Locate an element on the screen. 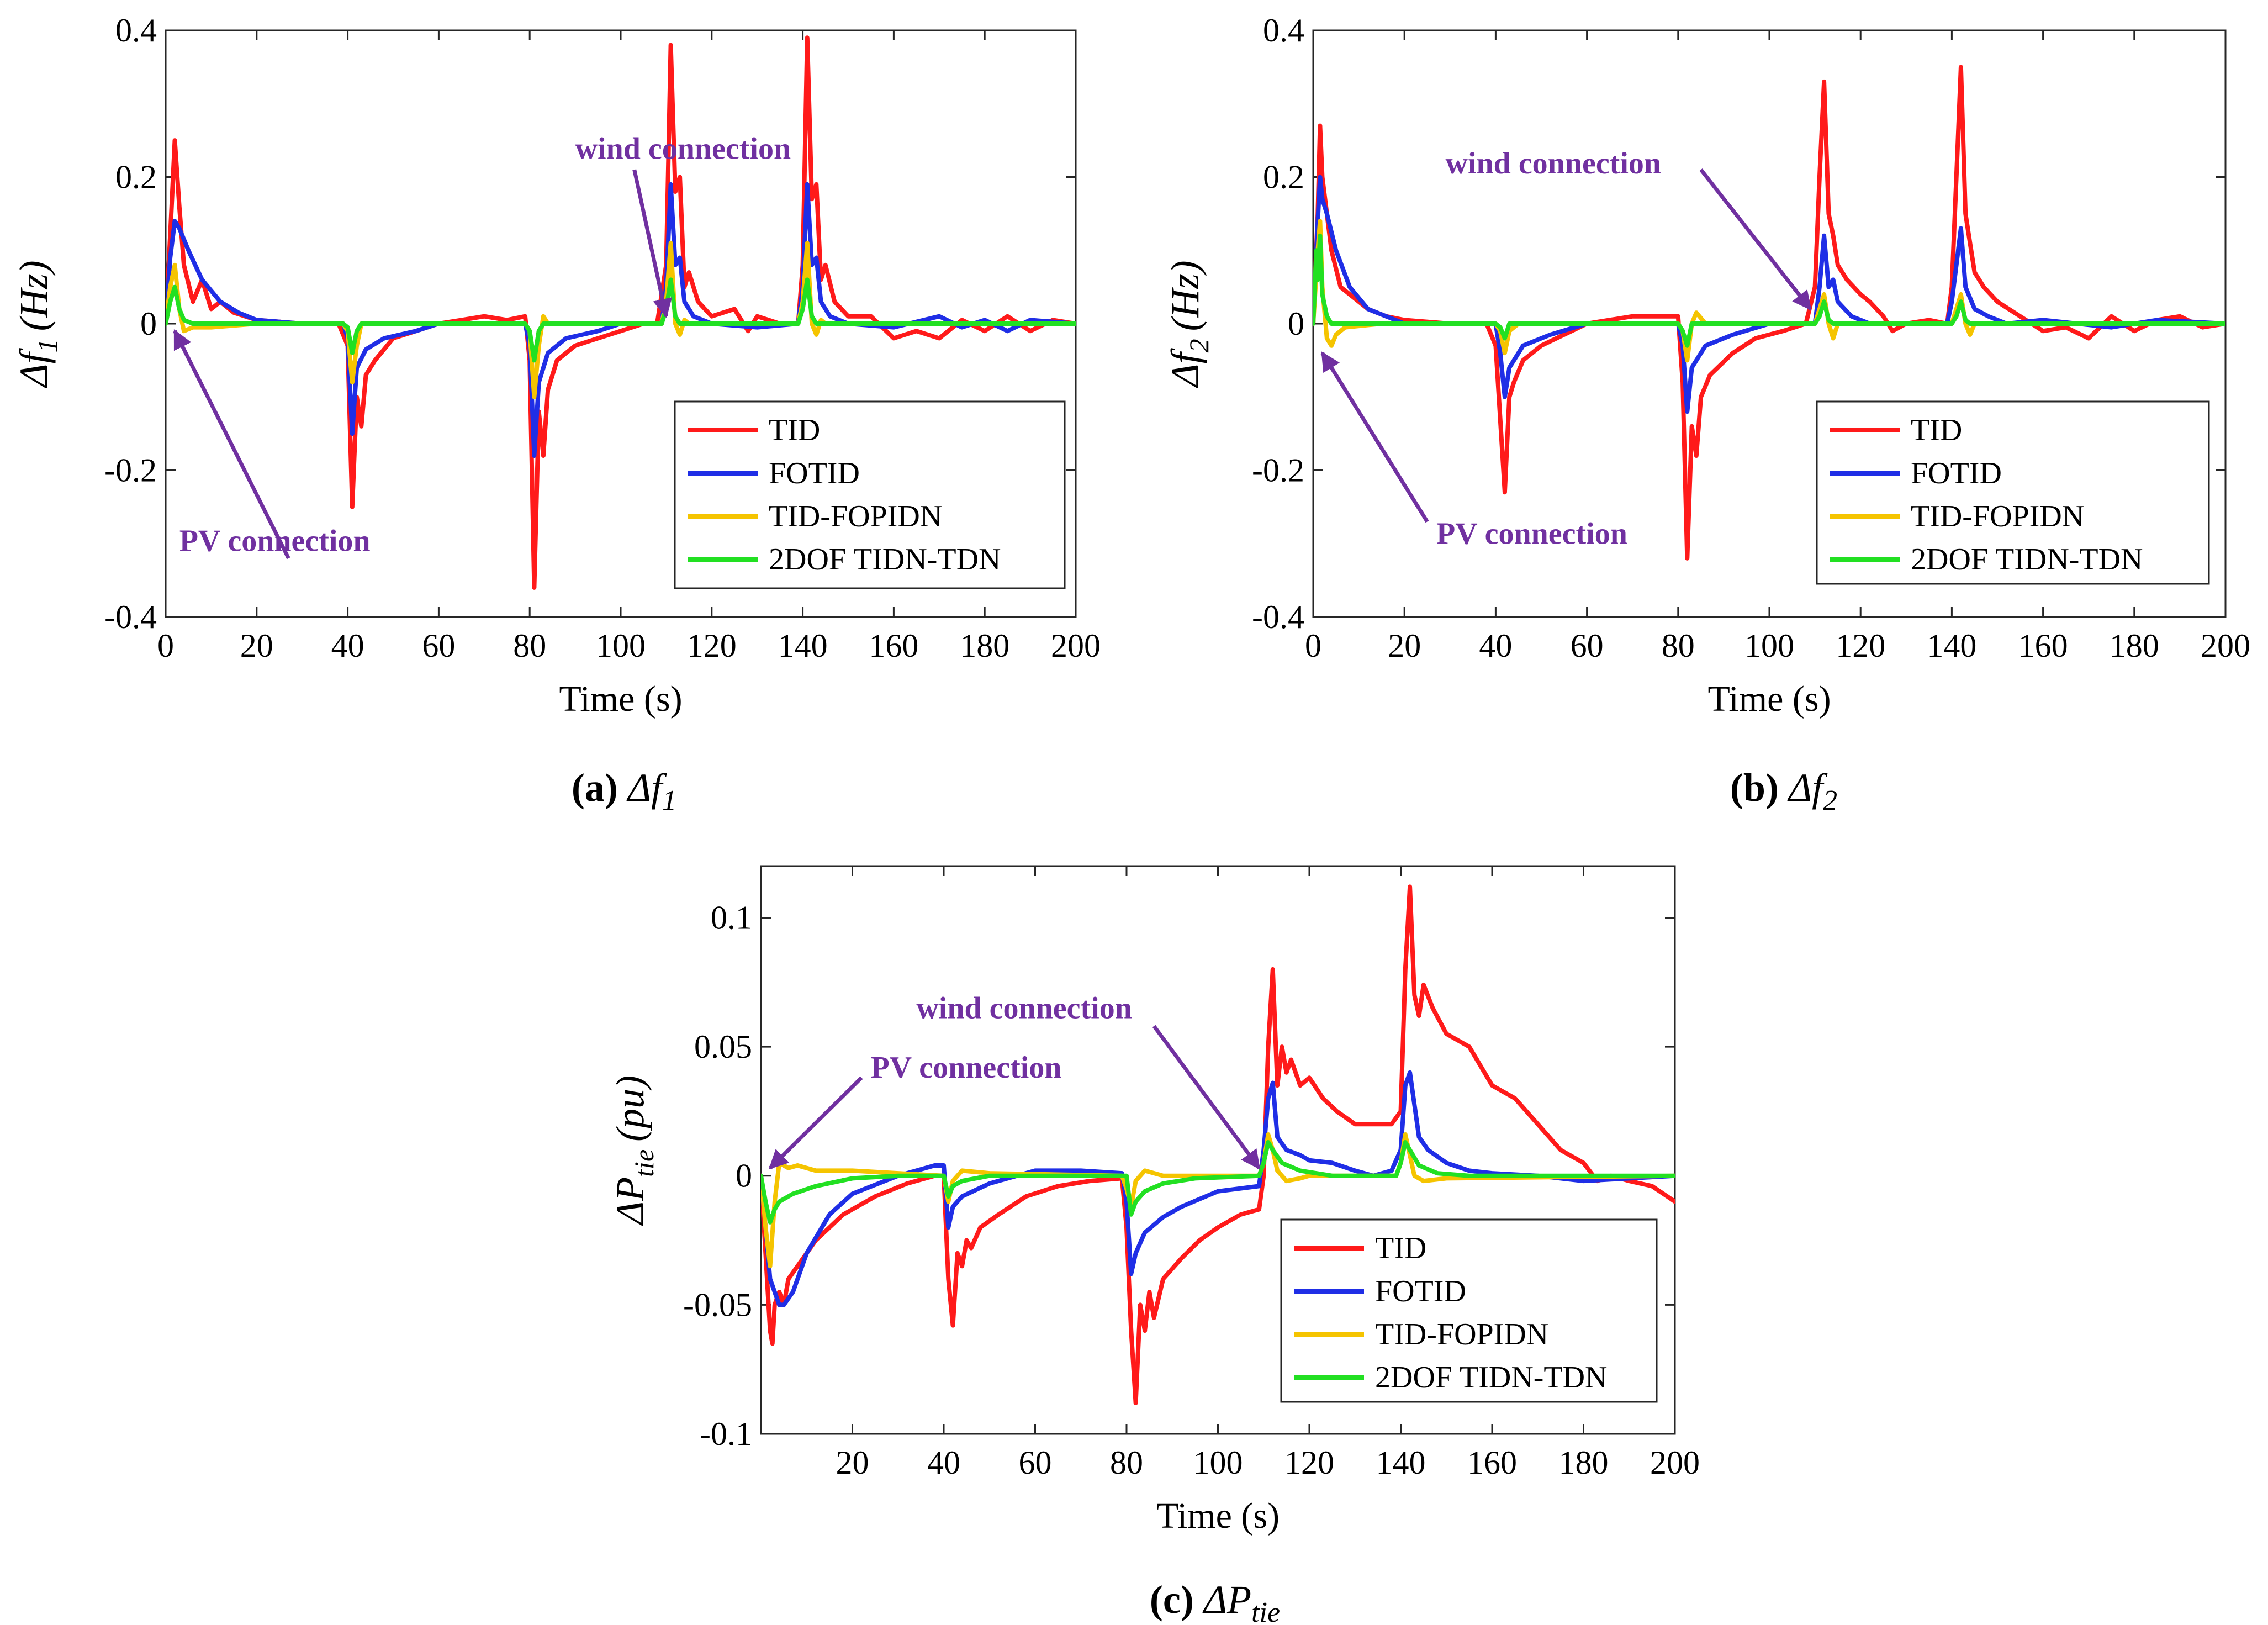  y-tick-label: -0.1 is located at coordinates (726, 1434).